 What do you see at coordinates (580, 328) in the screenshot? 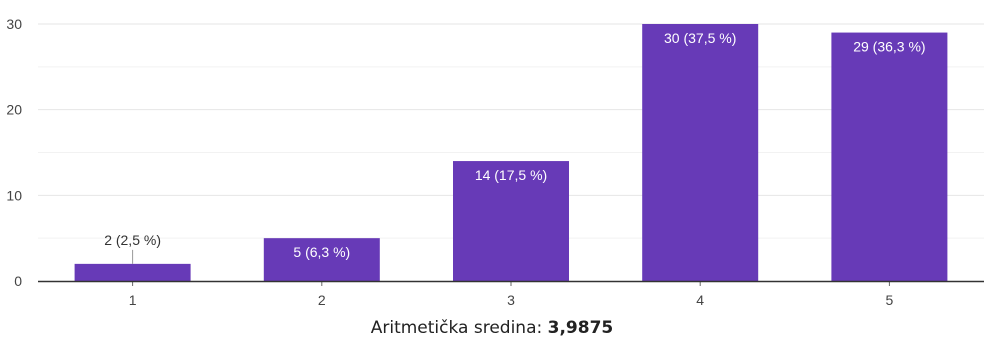
I see `mean-value: 3,9875` at bounding box center [580, 328].